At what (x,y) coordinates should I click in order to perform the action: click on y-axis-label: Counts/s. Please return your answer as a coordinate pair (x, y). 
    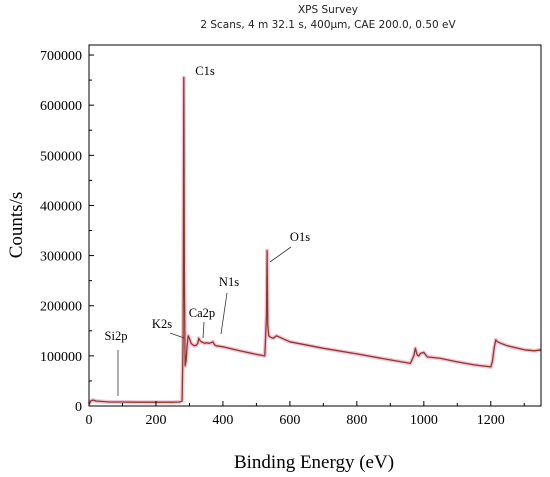
    Looking at the image, I should click on (16, 225).